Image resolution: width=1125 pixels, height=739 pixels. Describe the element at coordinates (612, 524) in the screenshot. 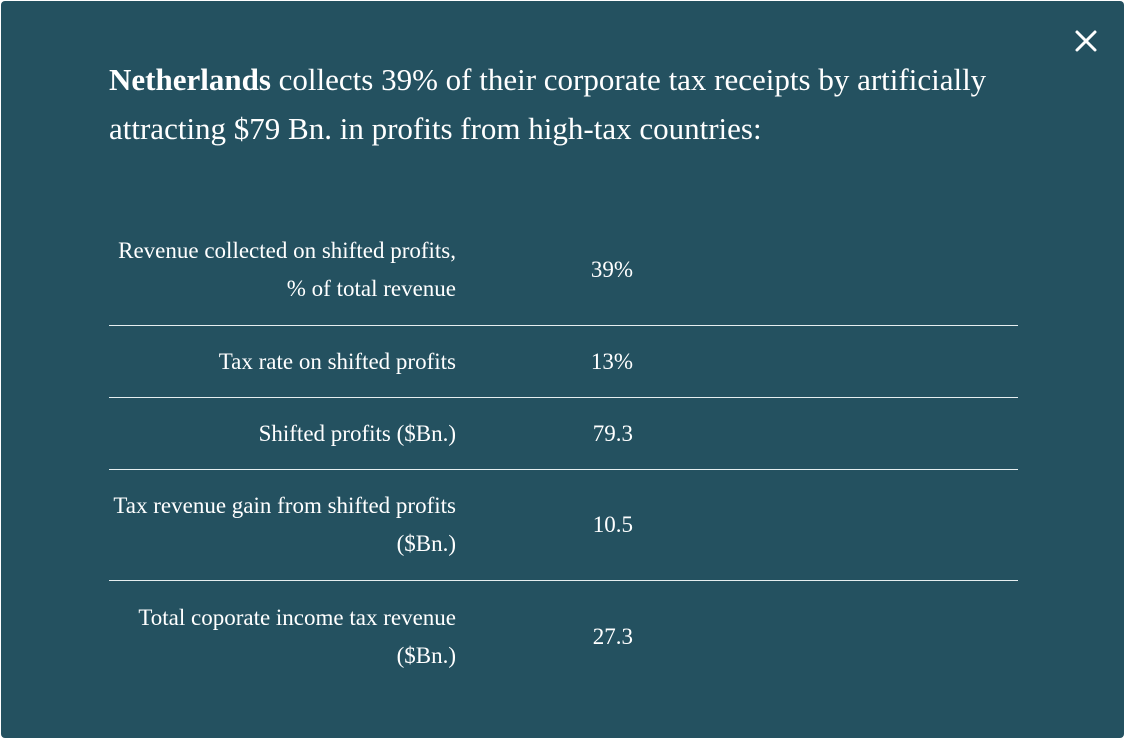

I see `stat-value: 10.5` at that location.